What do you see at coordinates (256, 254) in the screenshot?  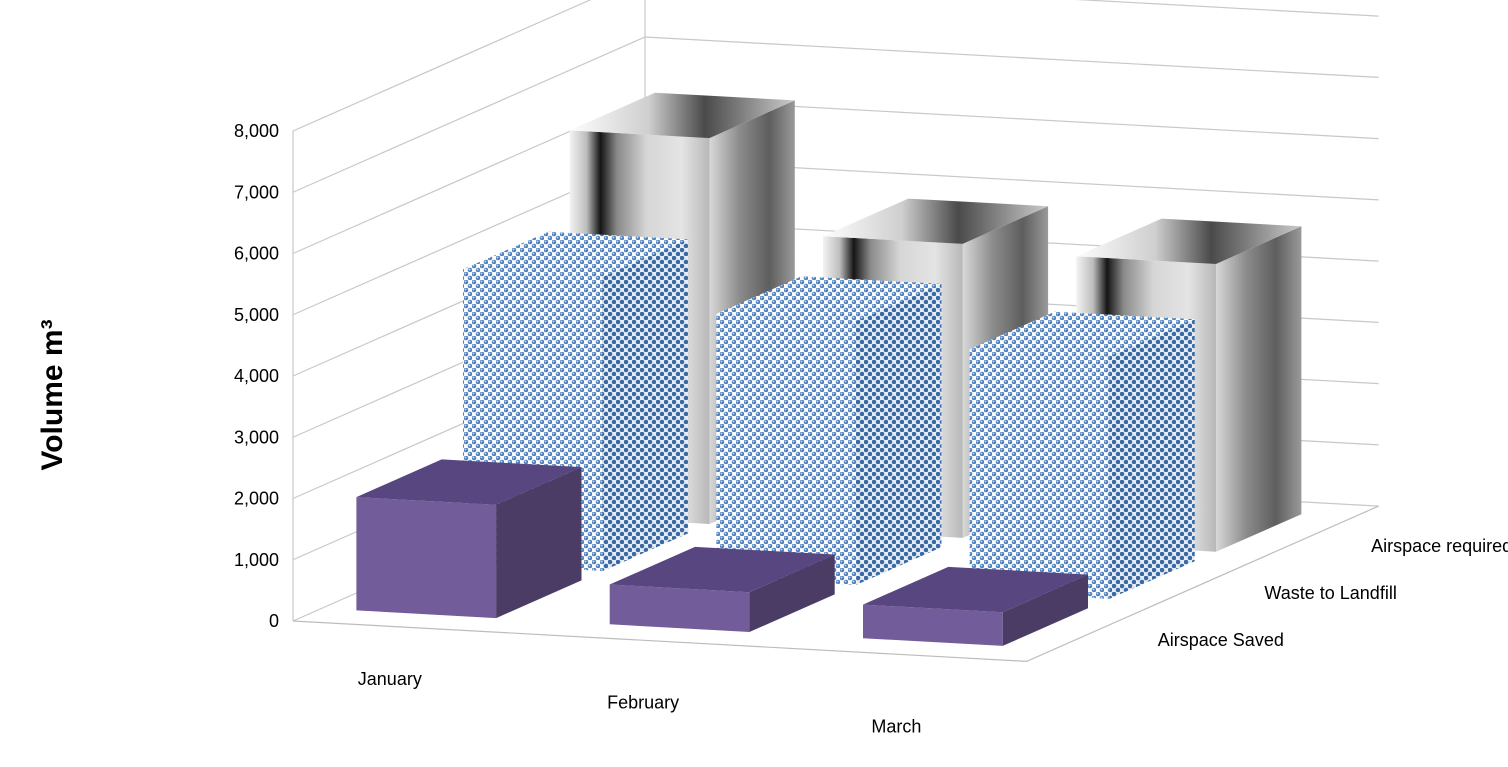 I see `y-tick-label: 6,000` at bounding box center [256, 254].